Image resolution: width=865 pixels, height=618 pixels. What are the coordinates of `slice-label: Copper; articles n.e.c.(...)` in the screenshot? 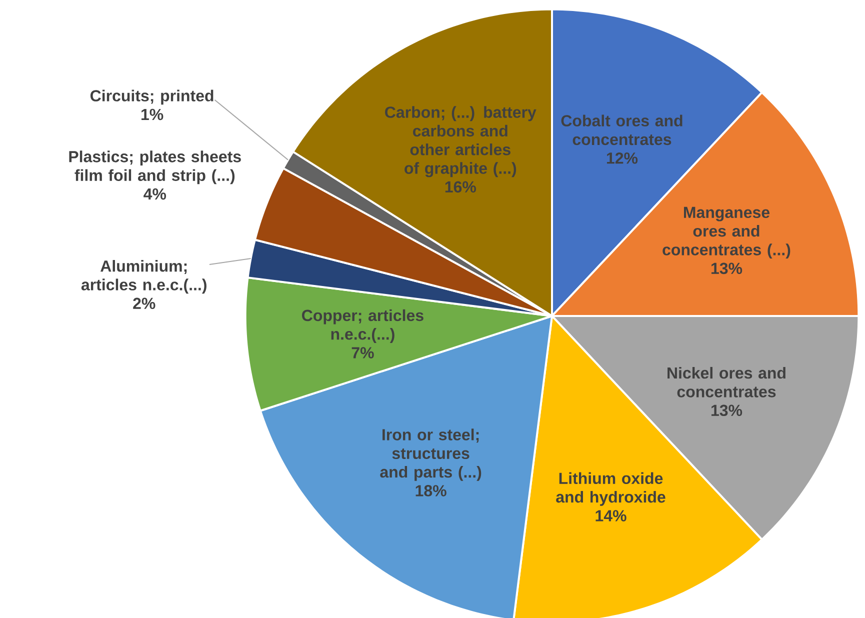 It's located at (363, 326).